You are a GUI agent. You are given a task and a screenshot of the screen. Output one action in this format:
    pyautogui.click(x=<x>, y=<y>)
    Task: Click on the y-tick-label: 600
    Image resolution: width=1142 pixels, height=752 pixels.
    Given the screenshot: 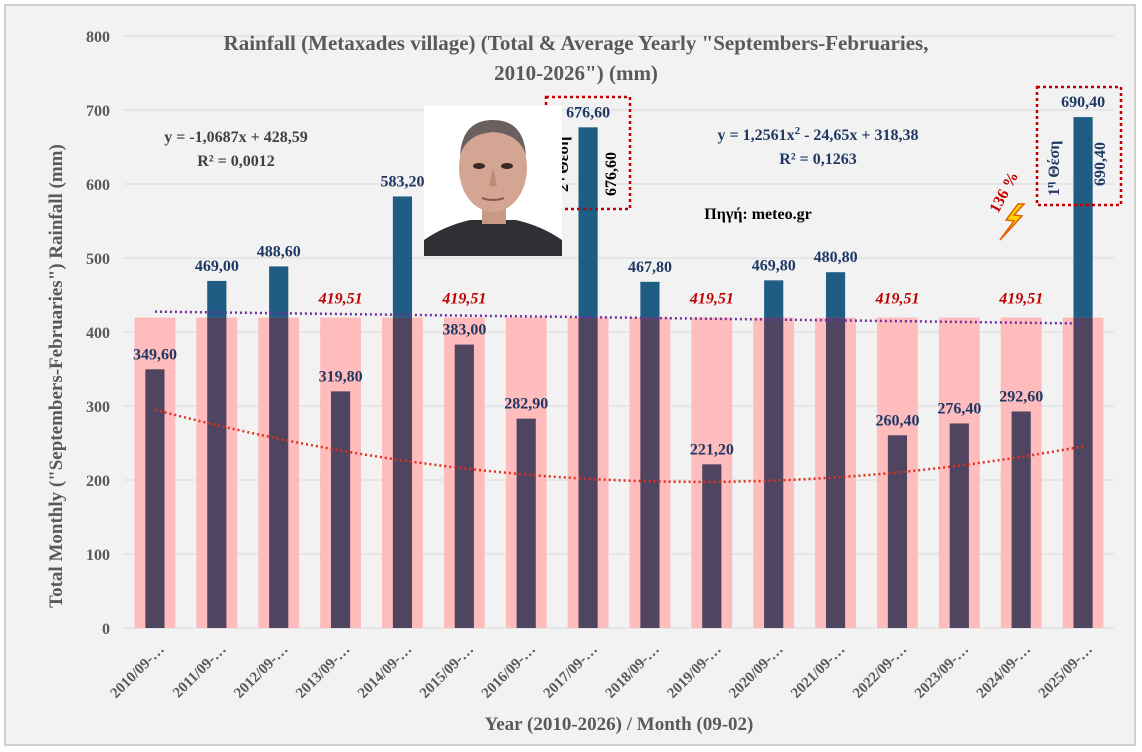 What is the action you would take?
    pyautogui.click(x=98, y=185)
    